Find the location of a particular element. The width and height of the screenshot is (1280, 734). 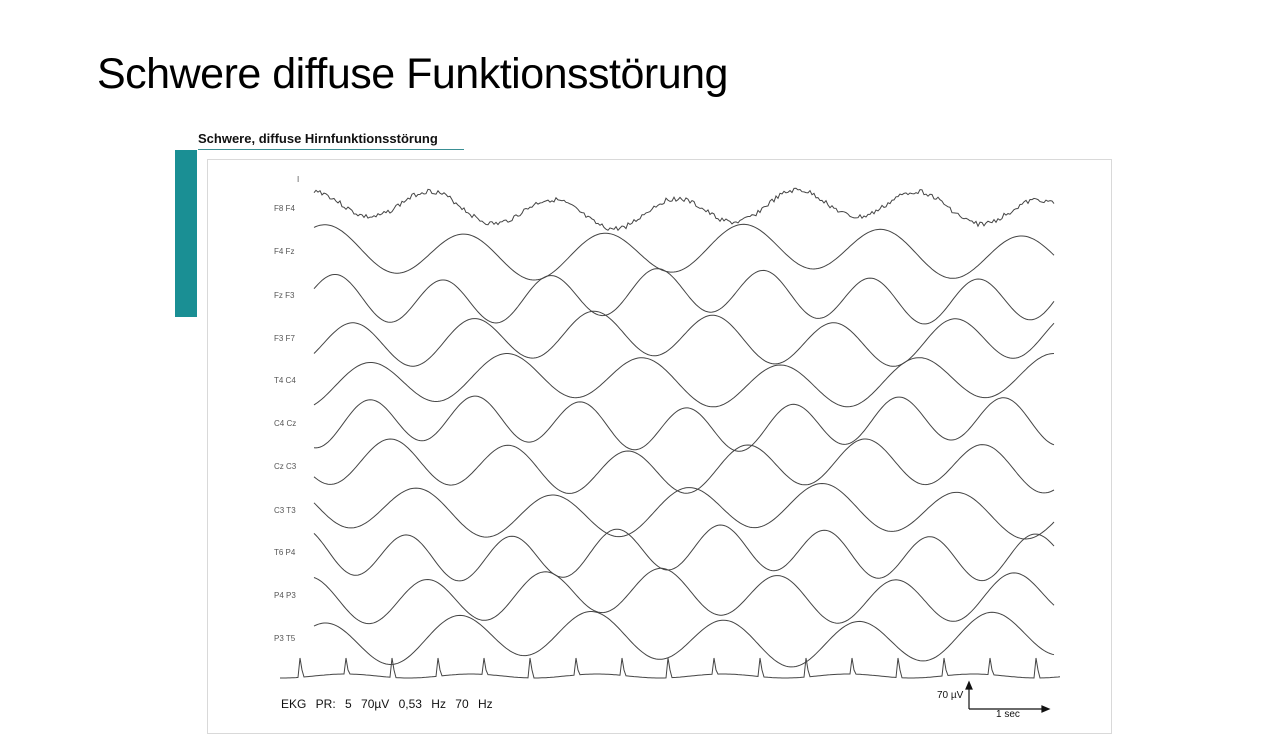

heading-underline is located at coordinates (331, 149).